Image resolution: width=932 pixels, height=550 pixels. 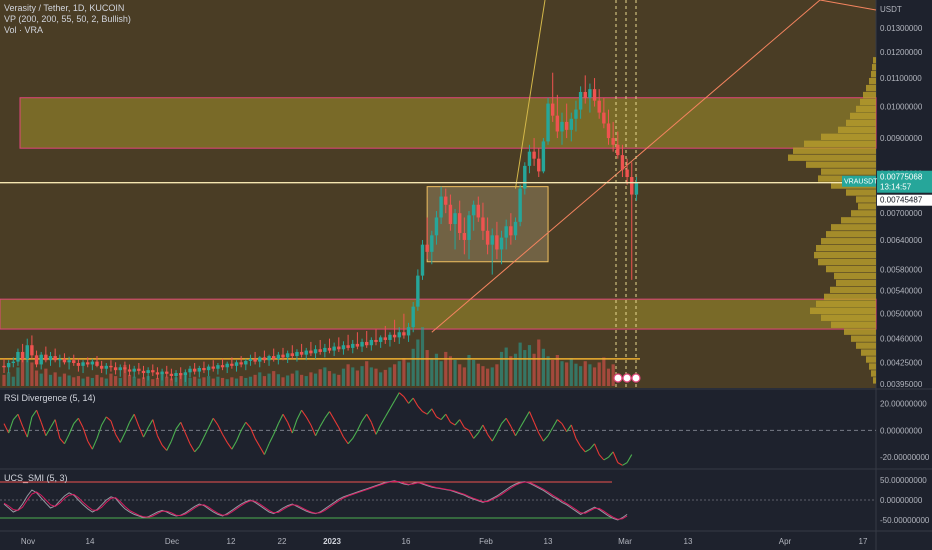 What do you see at coordinates (64, 8) in the screenshot?
I see `symbol-title: Verasity / Tether, 1D, KUCOIN` at bounding box center [64, 8].